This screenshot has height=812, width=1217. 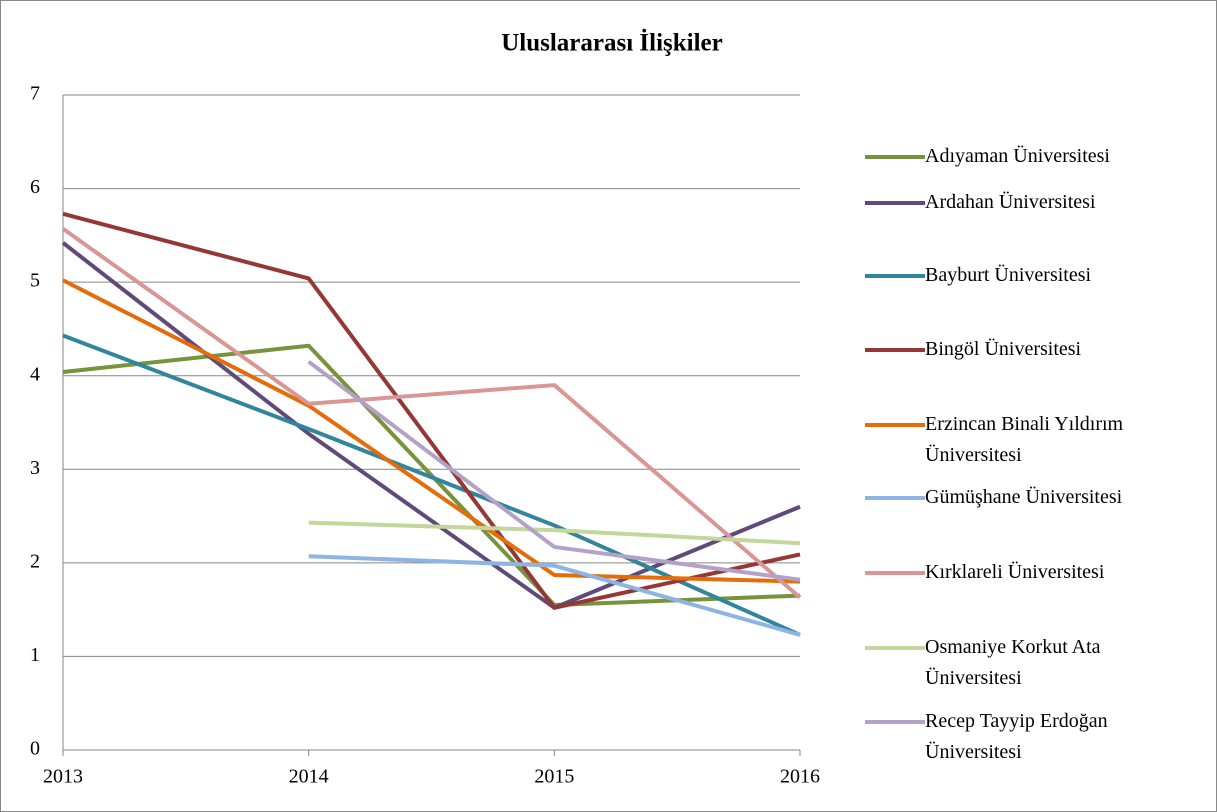 What do you see at coordinates (1024, 439) in the screenshot?
I see `legend-label: Erzincan Binali Yıldırım Üniversitesi` at bounding box center [1024, 439].